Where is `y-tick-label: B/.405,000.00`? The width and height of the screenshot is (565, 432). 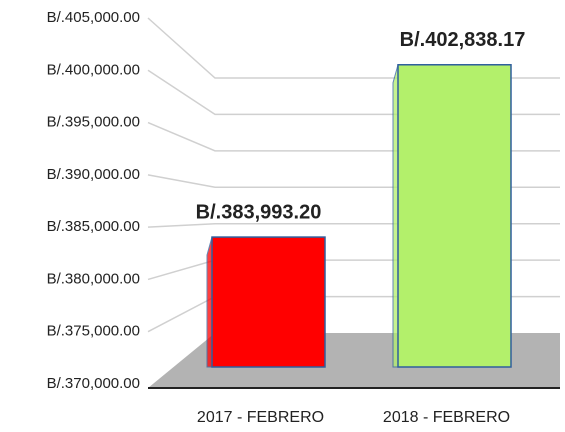
y-tick-label: B/.405,000.00 is located at coordinates (93, 17).